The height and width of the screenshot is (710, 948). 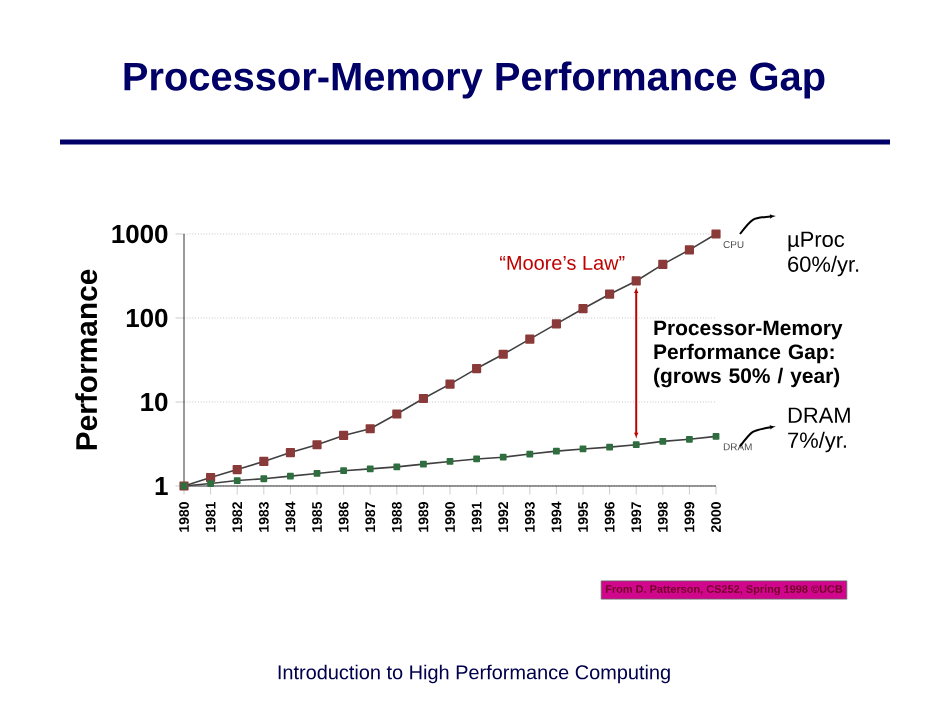 What do you see at coordinates (147, 318) in the screenshot?
I see `y-tick-label: 100` at bounding box center [147, 318].